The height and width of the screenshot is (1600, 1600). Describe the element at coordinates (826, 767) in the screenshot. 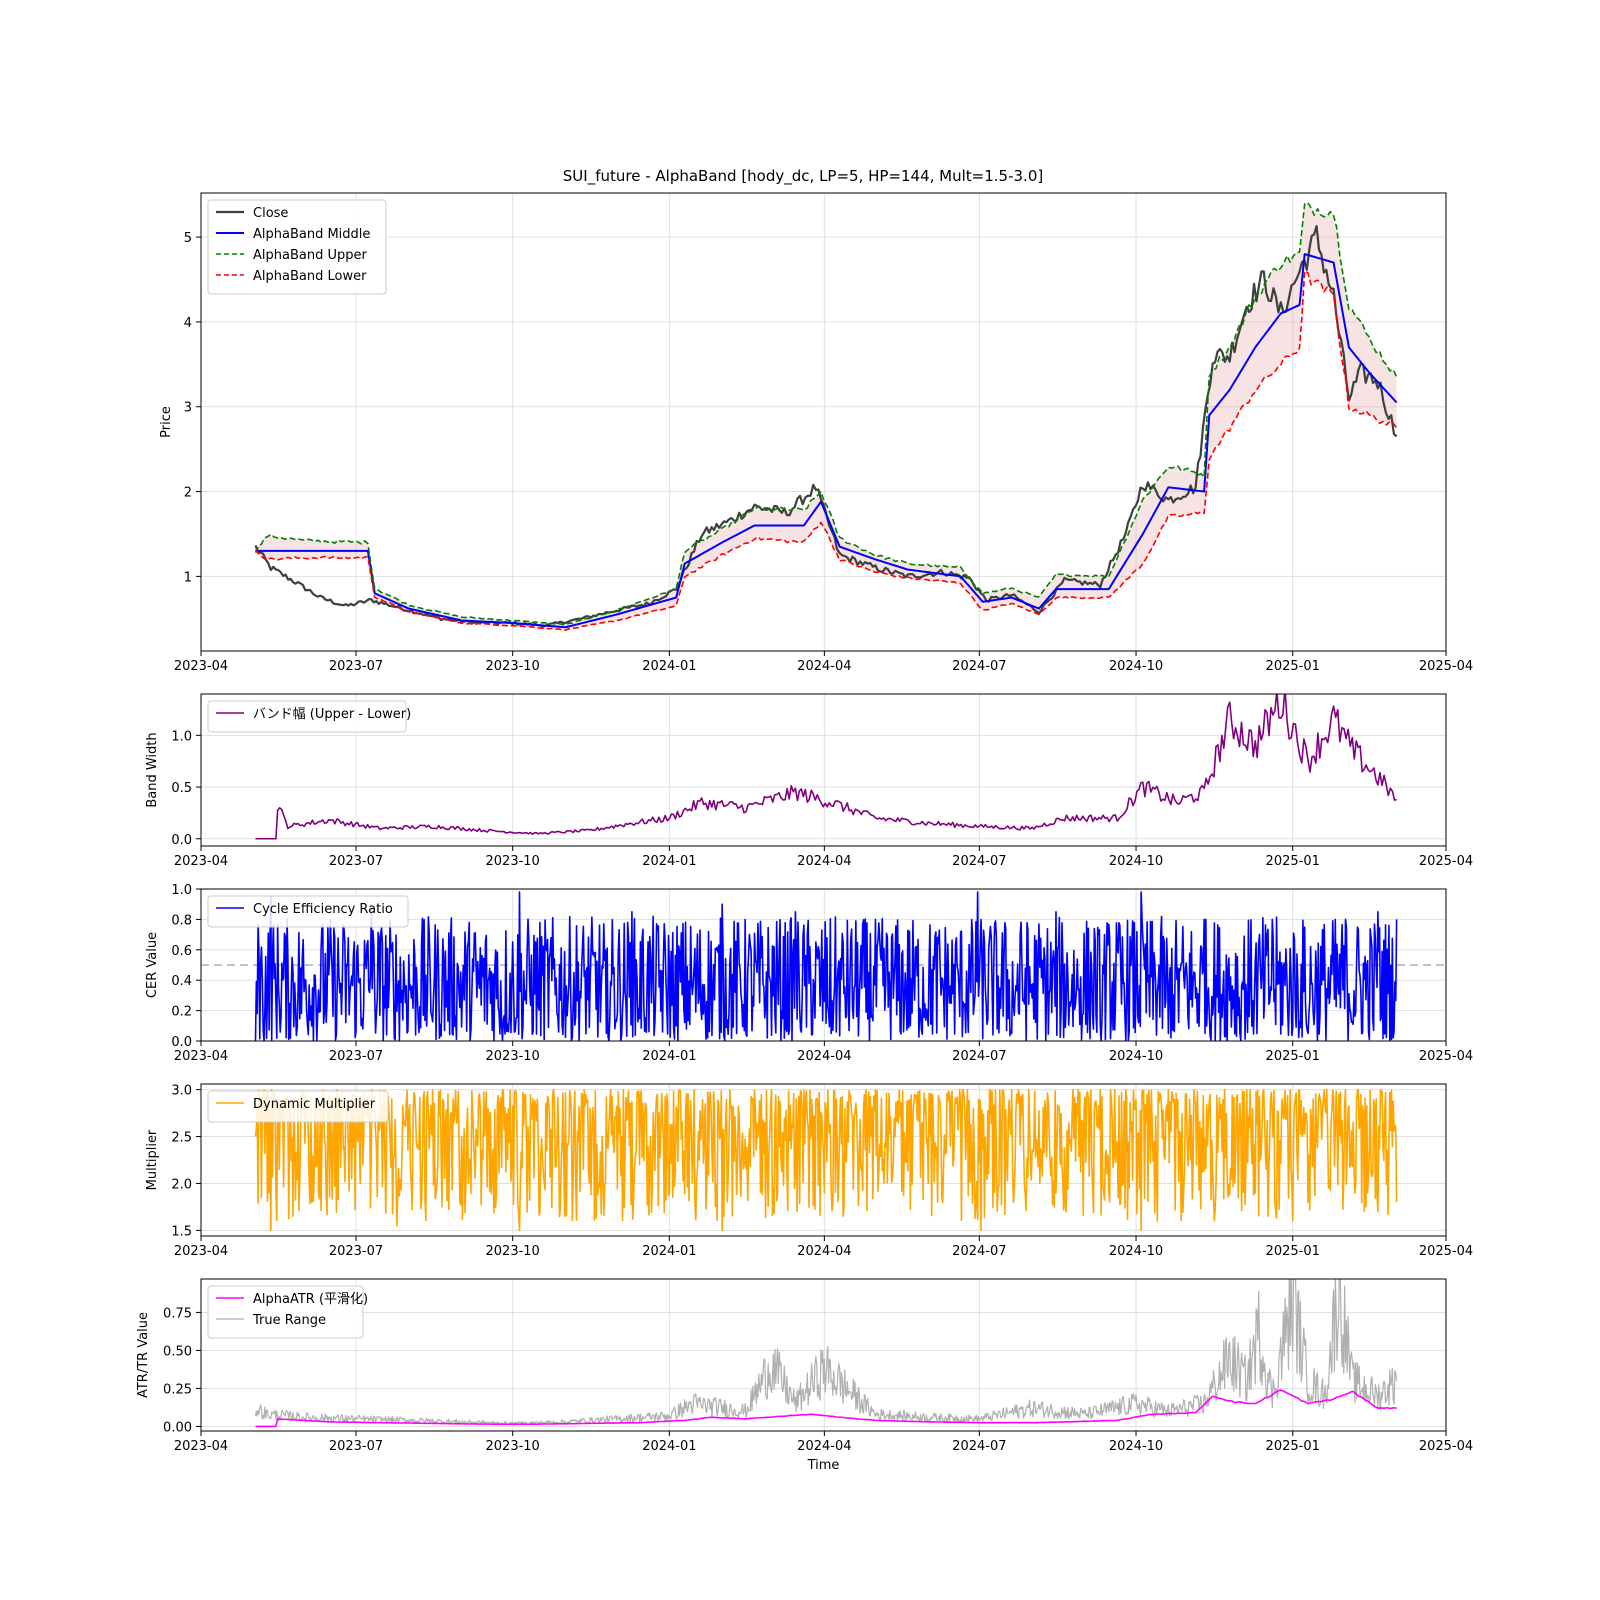

I see `series-line--upper-lower-` at that location.